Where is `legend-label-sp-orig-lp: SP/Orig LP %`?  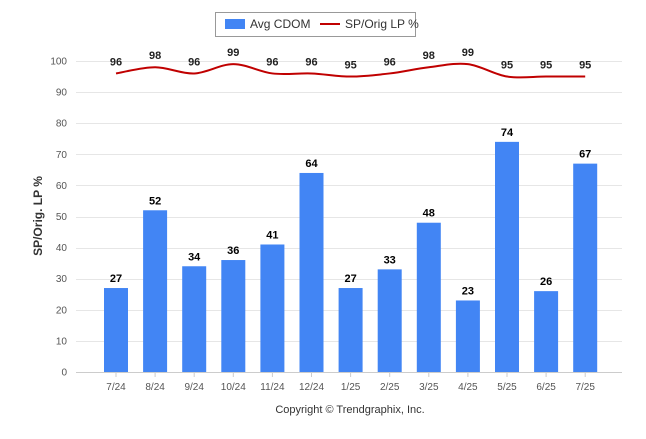
legend-label-sp-orig-lp: SP/Orig LP % is located at coordinates (382, 24).